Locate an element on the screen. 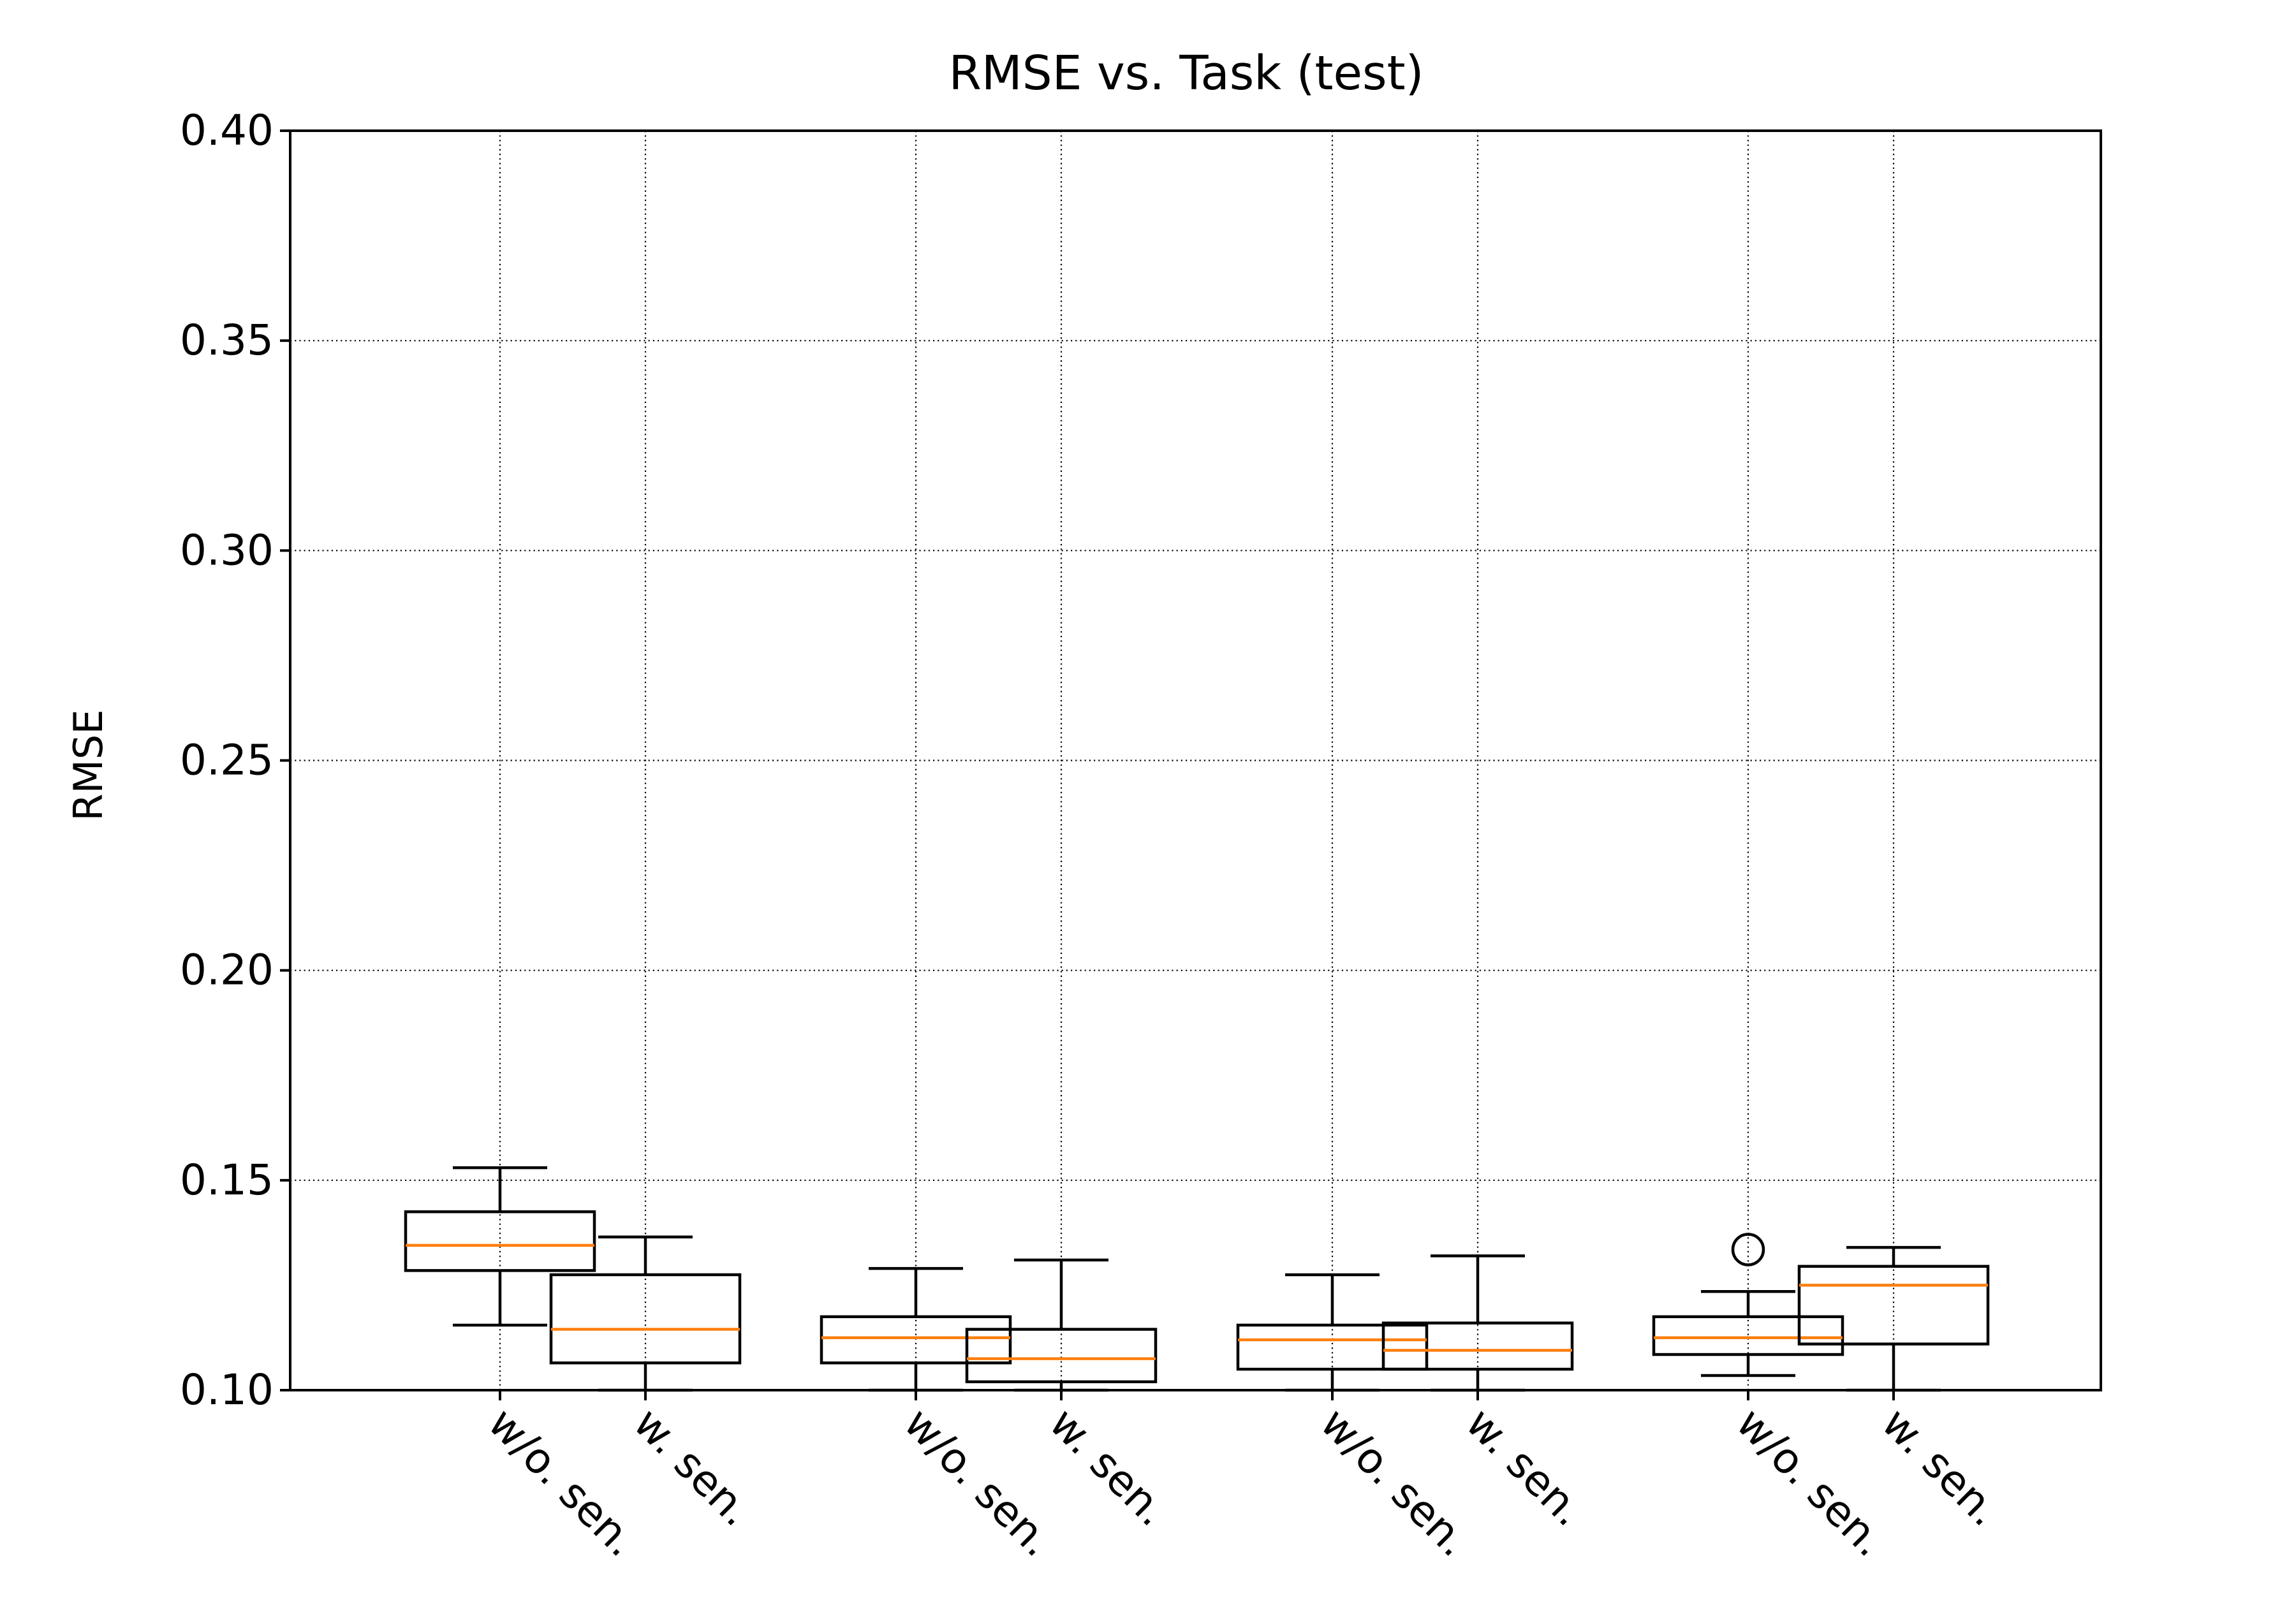 This screenshot has height=1607, width=2296. y-tick-label: 0.25 is located at coordinates (227, 760).